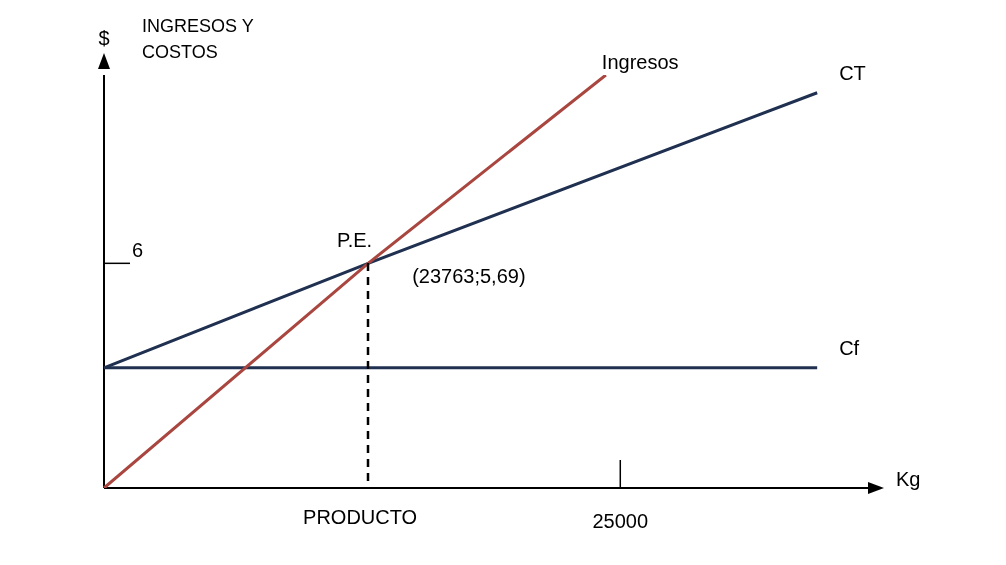  I want to click on annotation: (23763;5,69), so click(469, 275).